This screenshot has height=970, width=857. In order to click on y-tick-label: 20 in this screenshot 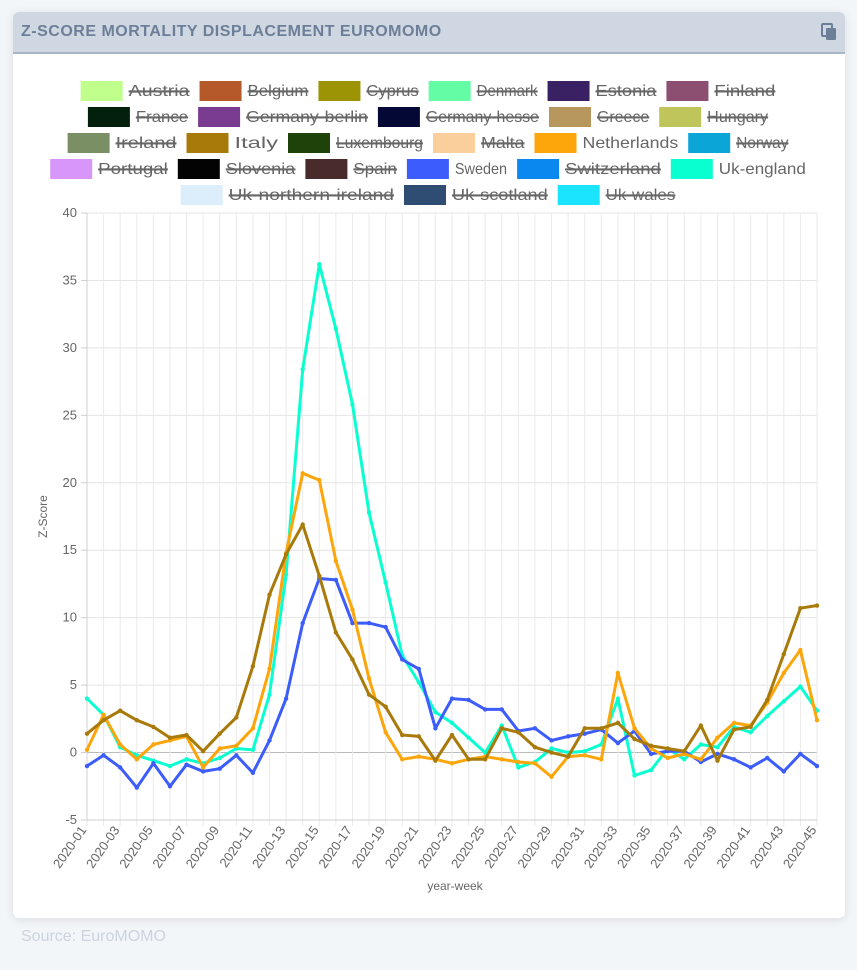, I will do `click(70, 482)`.